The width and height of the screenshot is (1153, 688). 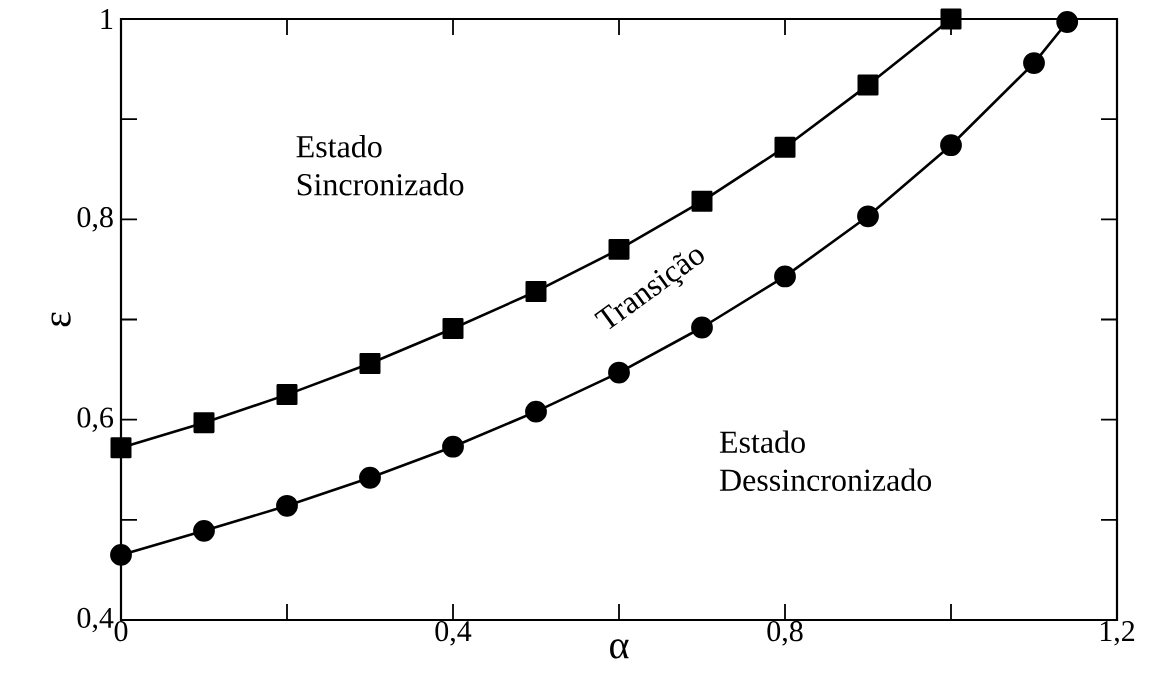 I want to click on x-tick-label: 0, so click(x=121, y=631).